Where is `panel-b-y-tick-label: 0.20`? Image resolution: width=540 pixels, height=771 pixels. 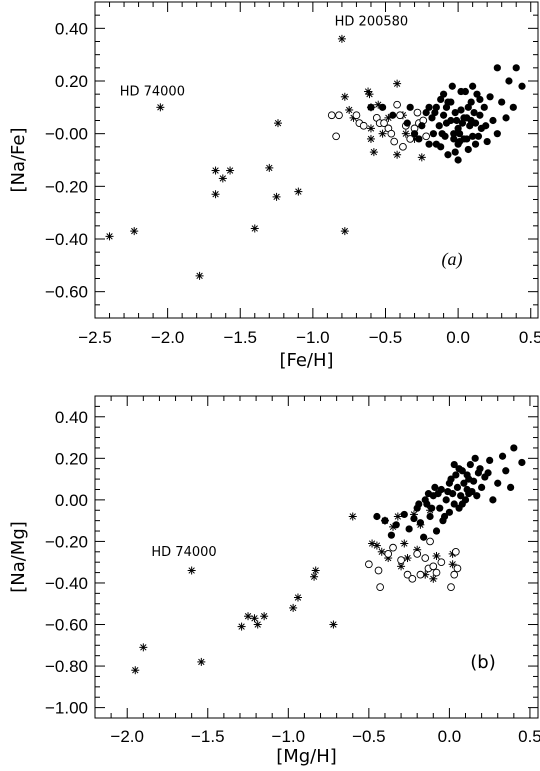
panel-b-y-tick-label: 0.20 is located at coordinates (71, 458).